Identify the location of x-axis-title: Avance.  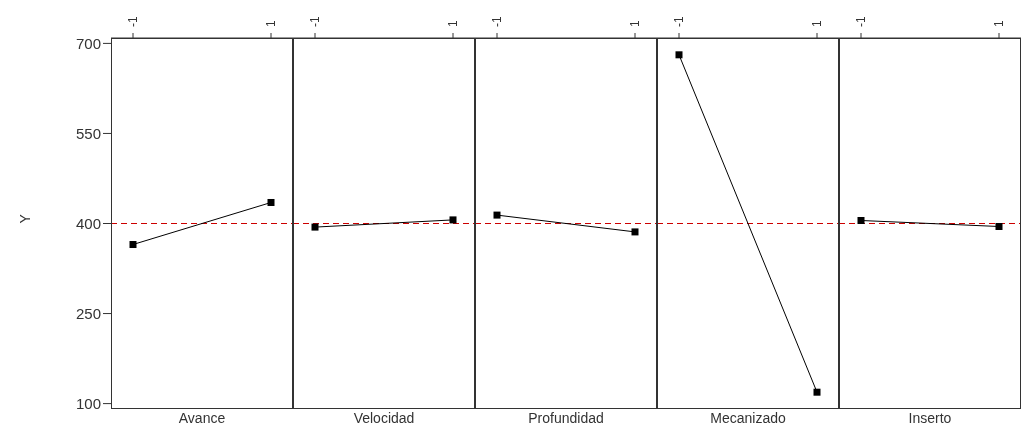
(202, 418).